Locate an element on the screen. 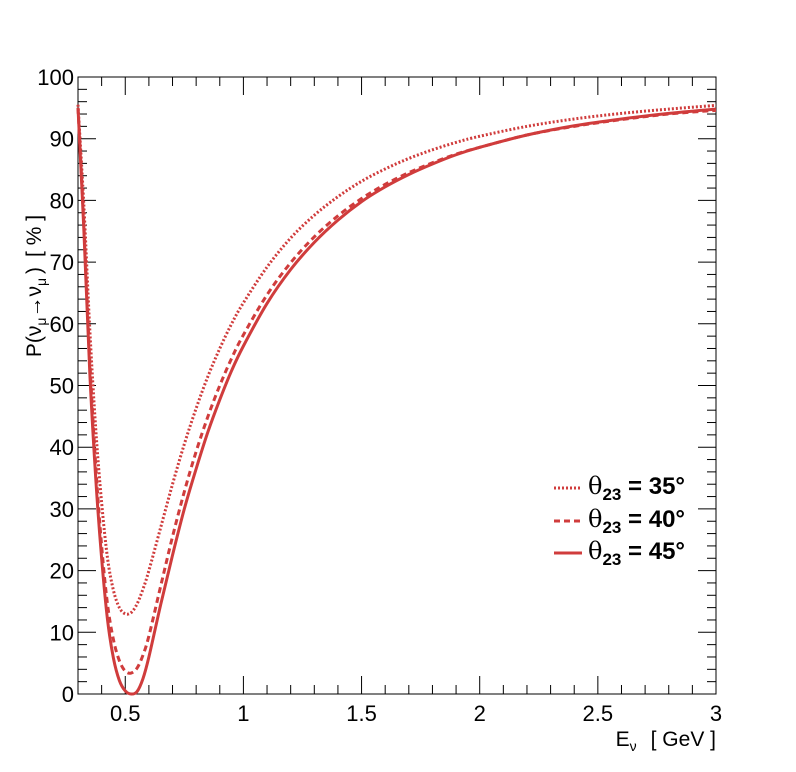 The image size is (796, 772). legend-label-40: θ23 = 40° is located at coordinates (636, 521).